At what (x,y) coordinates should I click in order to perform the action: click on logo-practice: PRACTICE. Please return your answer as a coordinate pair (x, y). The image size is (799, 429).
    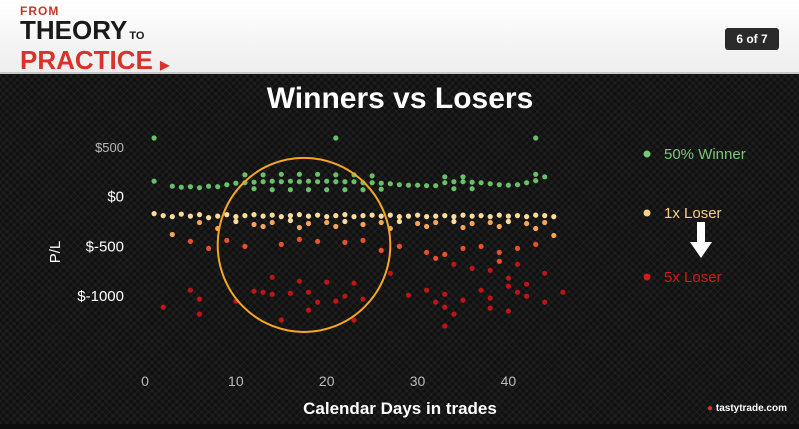
    Looking at the image, I should click on (86, 60).